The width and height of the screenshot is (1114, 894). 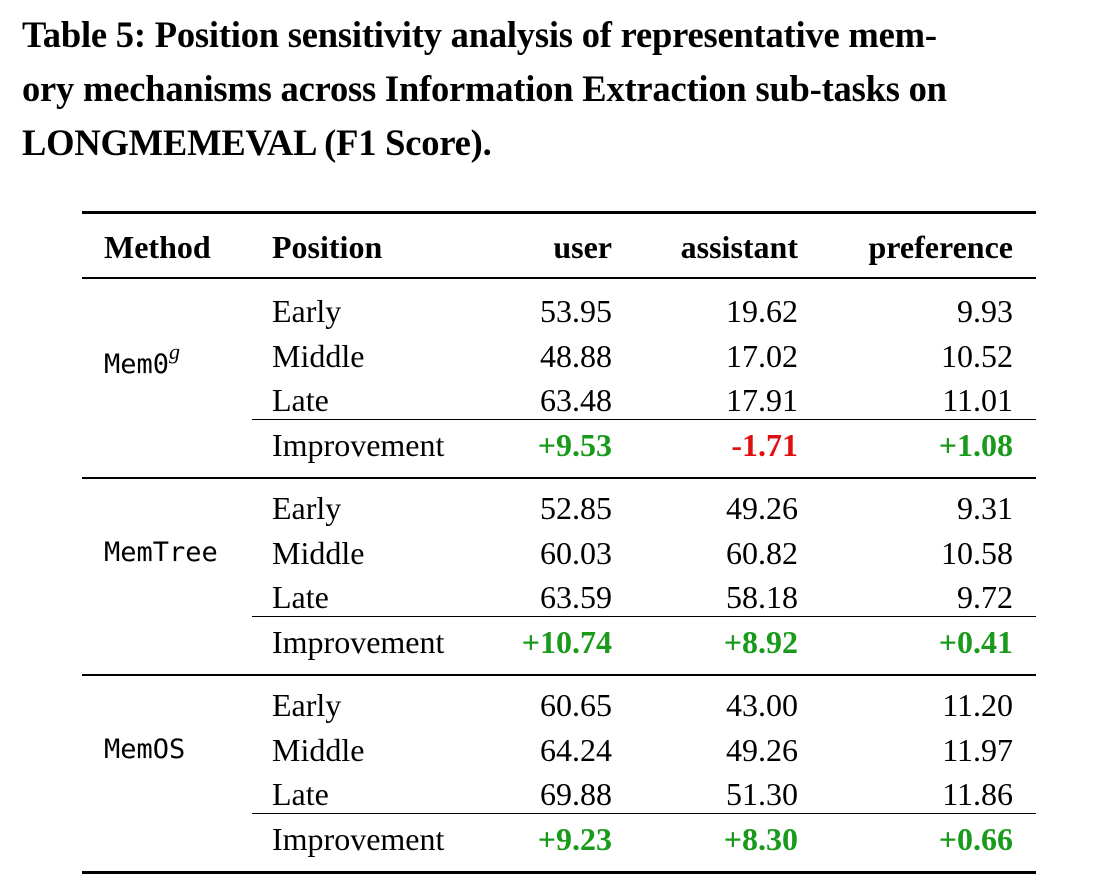 I want to click on improvement-preference: +0.66, so click(x=975, y=838).